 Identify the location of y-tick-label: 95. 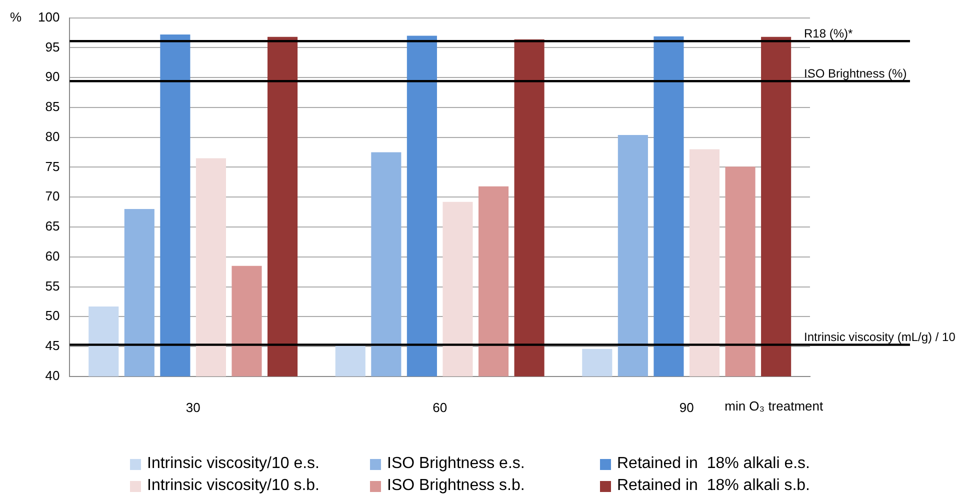
(52, 46).